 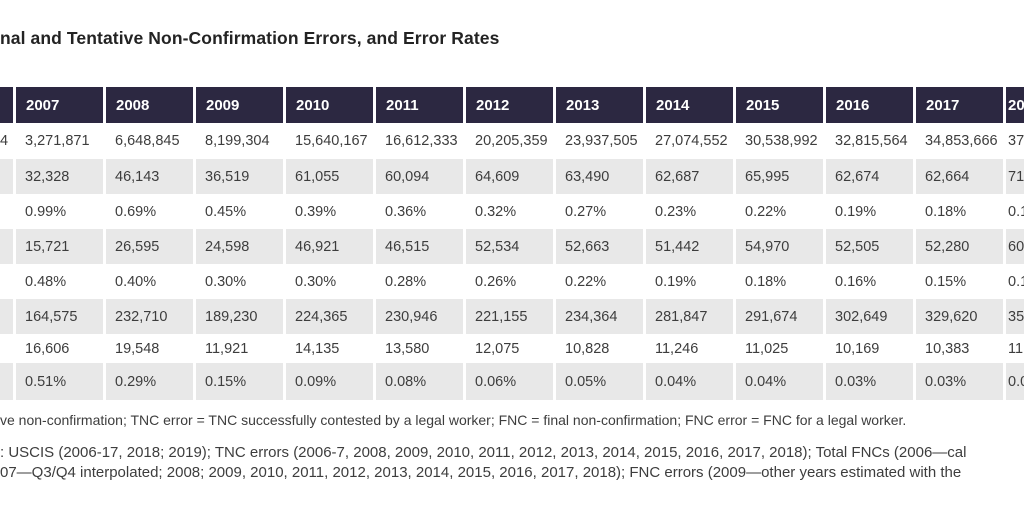 What do you see at coordinates (329, 105) in the screenshot?
I see `year-header-cell: 2010` at bounding box center [329, 105].